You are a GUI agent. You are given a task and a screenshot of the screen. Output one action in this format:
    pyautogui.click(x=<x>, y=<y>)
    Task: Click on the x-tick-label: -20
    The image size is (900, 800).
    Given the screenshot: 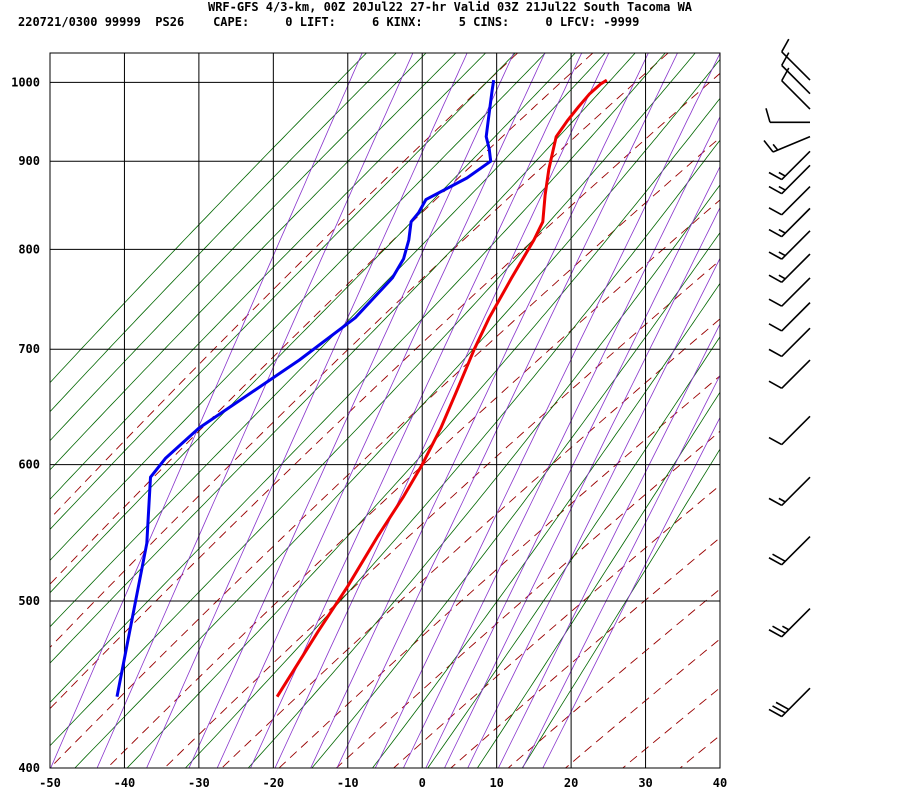 What is the action you would take?
    pyautogui.click(x=273, y=783)
    